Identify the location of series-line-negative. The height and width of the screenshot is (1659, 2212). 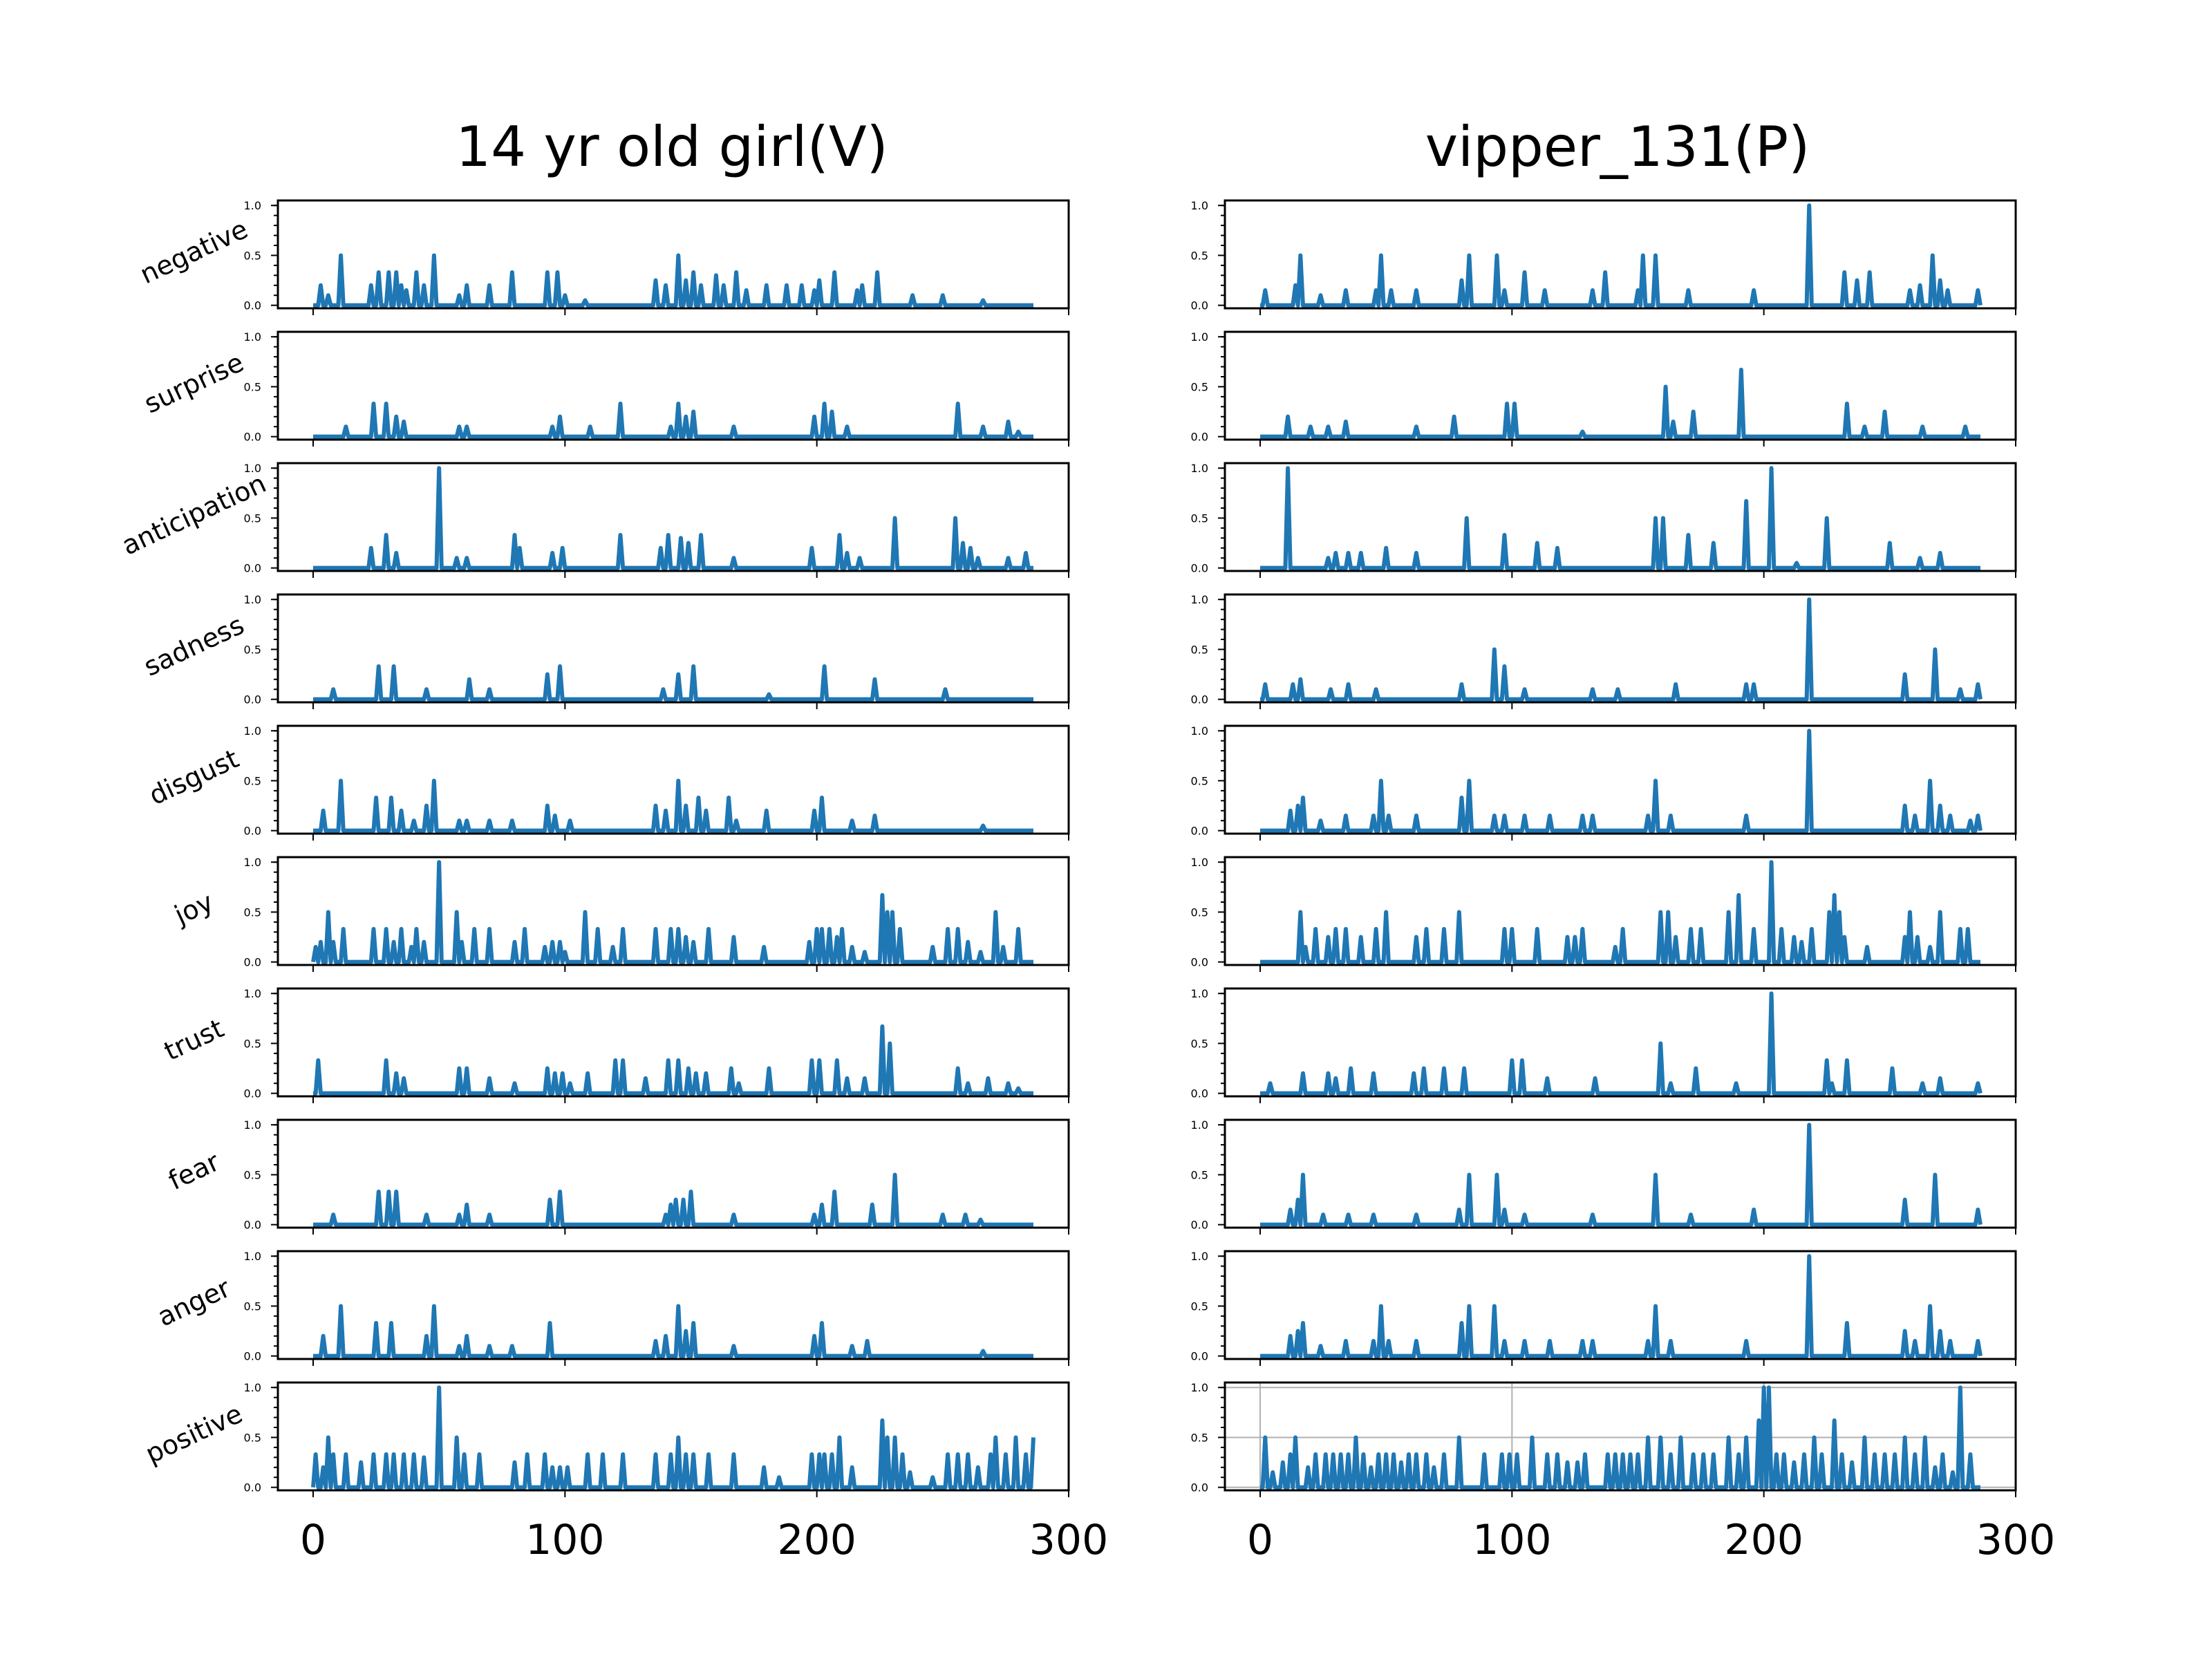
(1621, 256).